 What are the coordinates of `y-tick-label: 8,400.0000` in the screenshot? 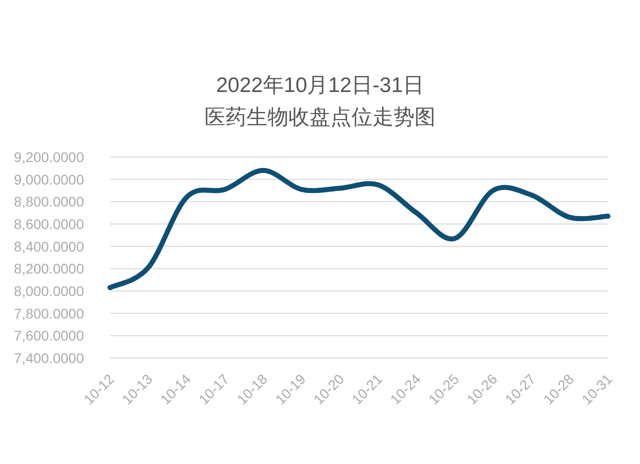 It's located at (49, 246).